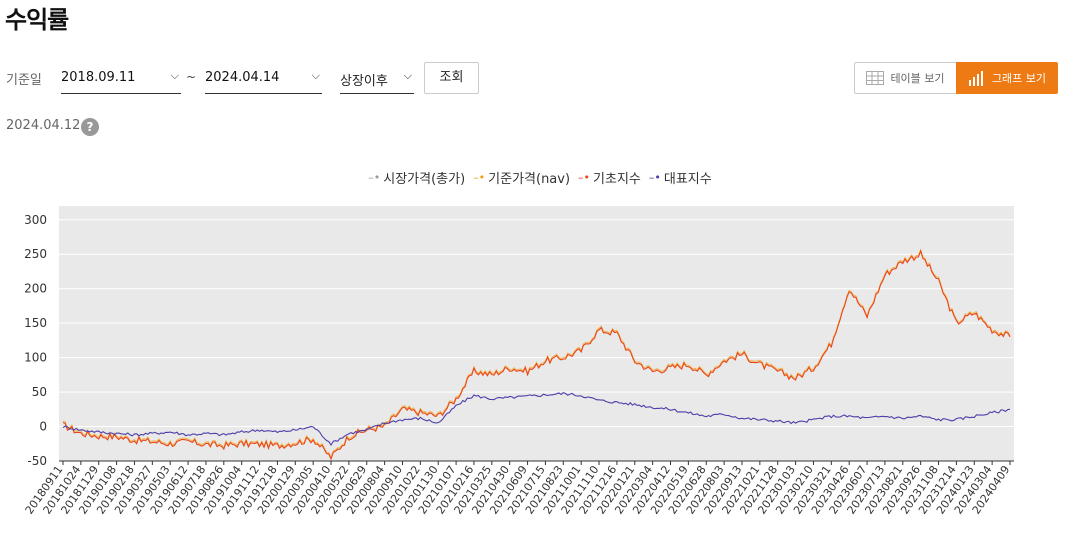 Image resolution: width=1080 pixels, height=541 pixels. I want to click on as-of-date: 2024.04.12, so click(43, 125).